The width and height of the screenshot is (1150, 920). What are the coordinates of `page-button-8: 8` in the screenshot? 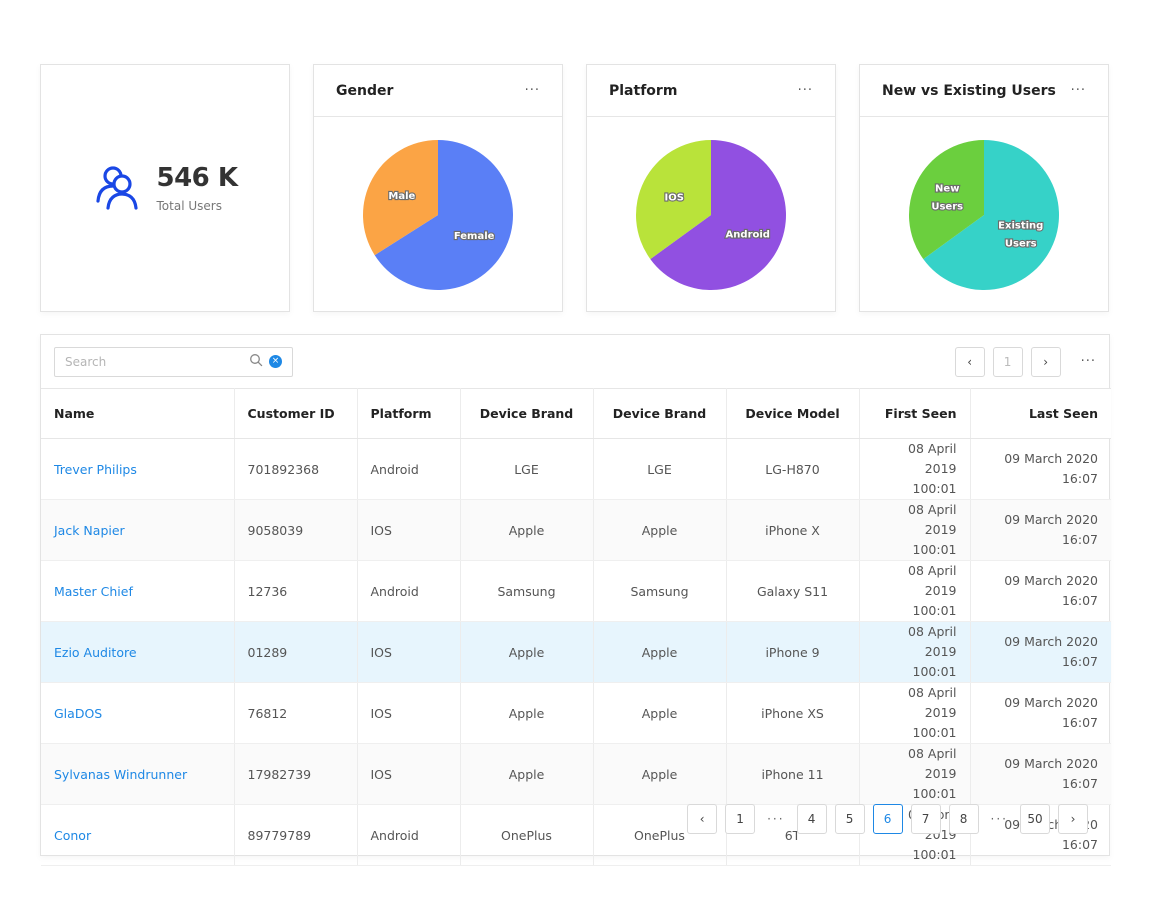 It's located at (963, 819).